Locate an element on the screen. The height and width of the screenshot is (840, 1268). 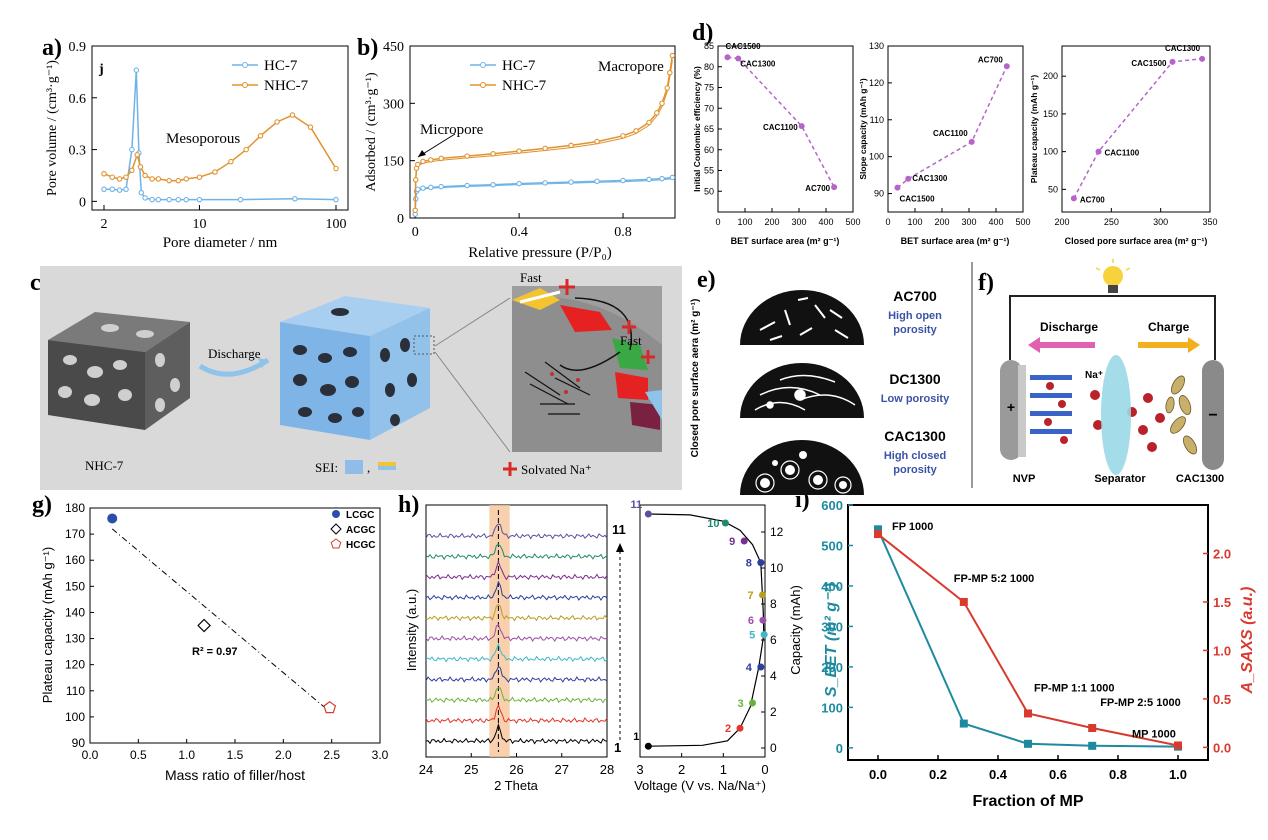
panel-c-schematic: Discharge is located at coordinates (361, 378).